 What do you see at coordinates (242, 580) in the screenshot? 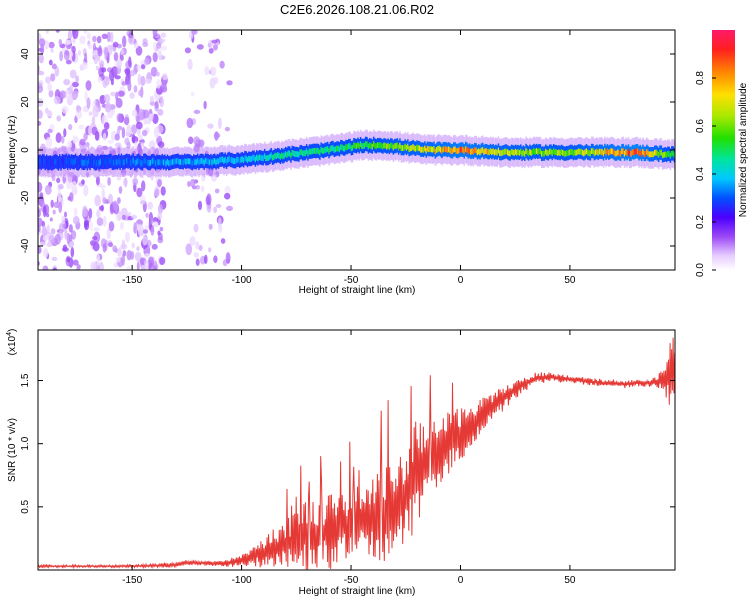
I see `x-tick-label: -100` at bounding box center [242, 580].